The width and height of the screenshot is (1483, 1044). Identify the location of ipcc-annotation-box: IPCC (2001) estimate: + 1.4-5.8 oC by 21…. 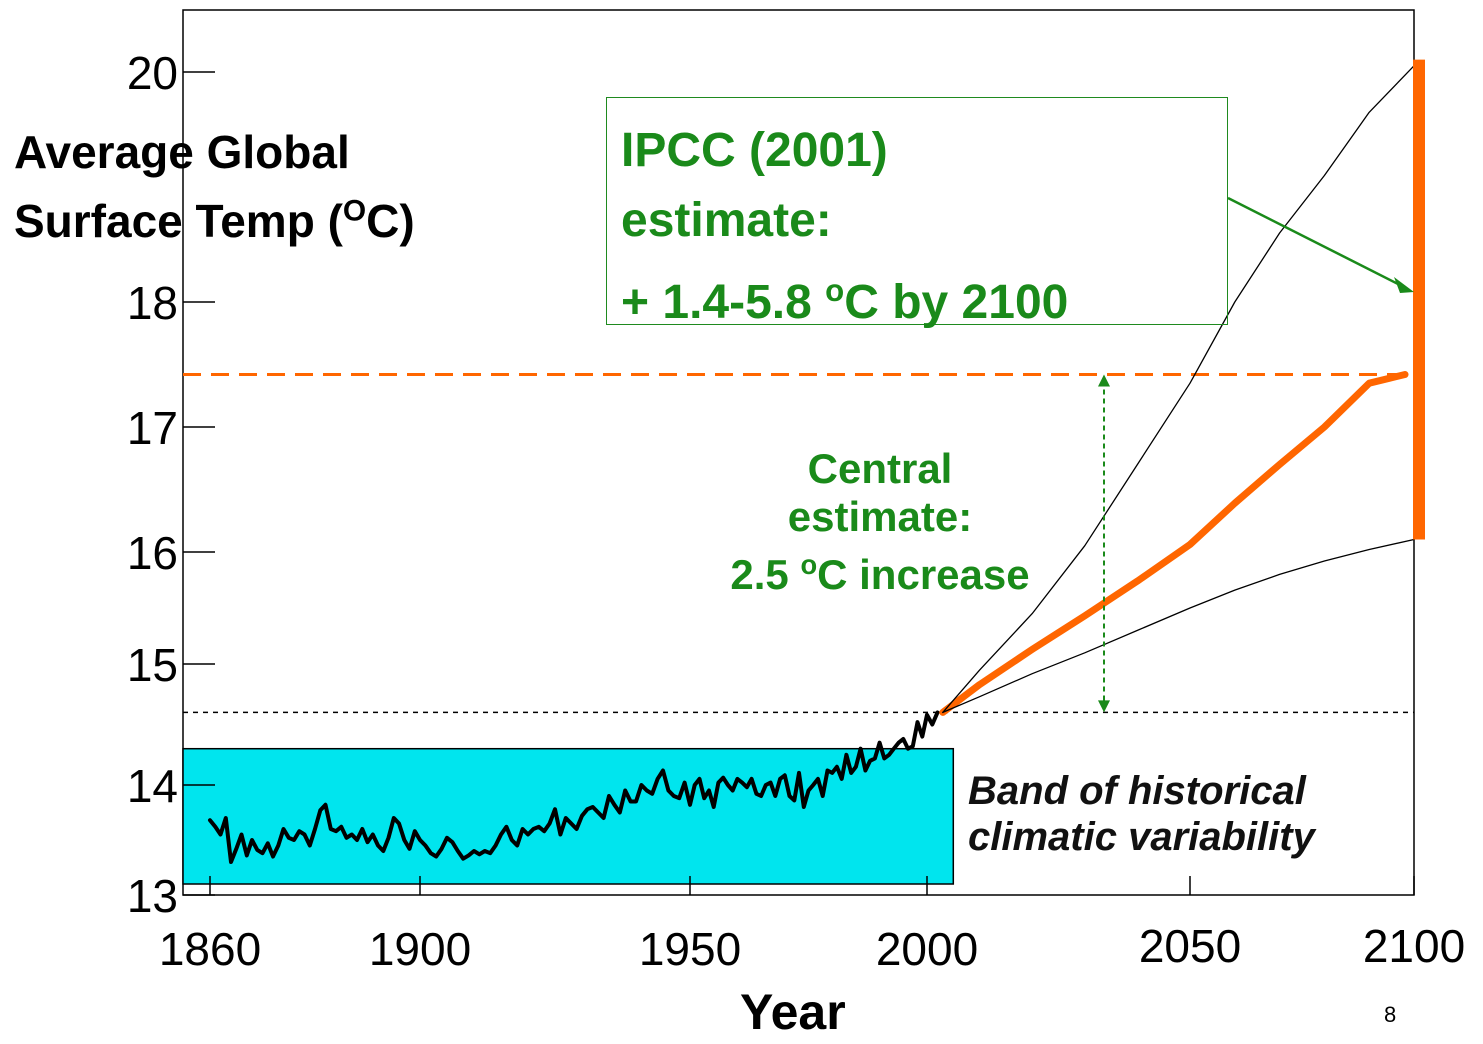
(917, 213).